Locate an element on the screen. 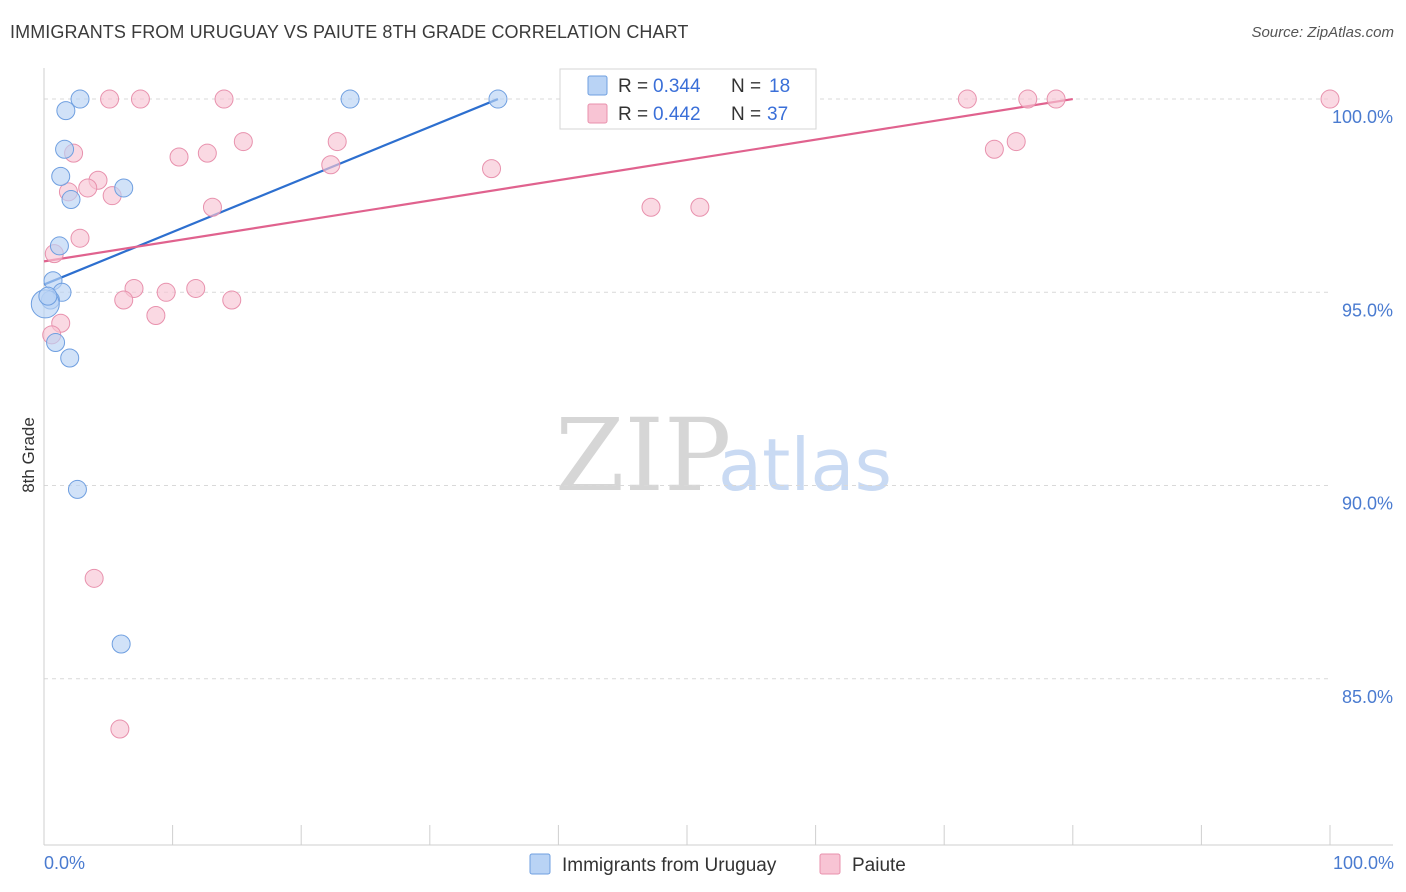 The image size is (1406, 892). bottom-legend-label-paiute: Paiute is located at coordinates (879, 865).